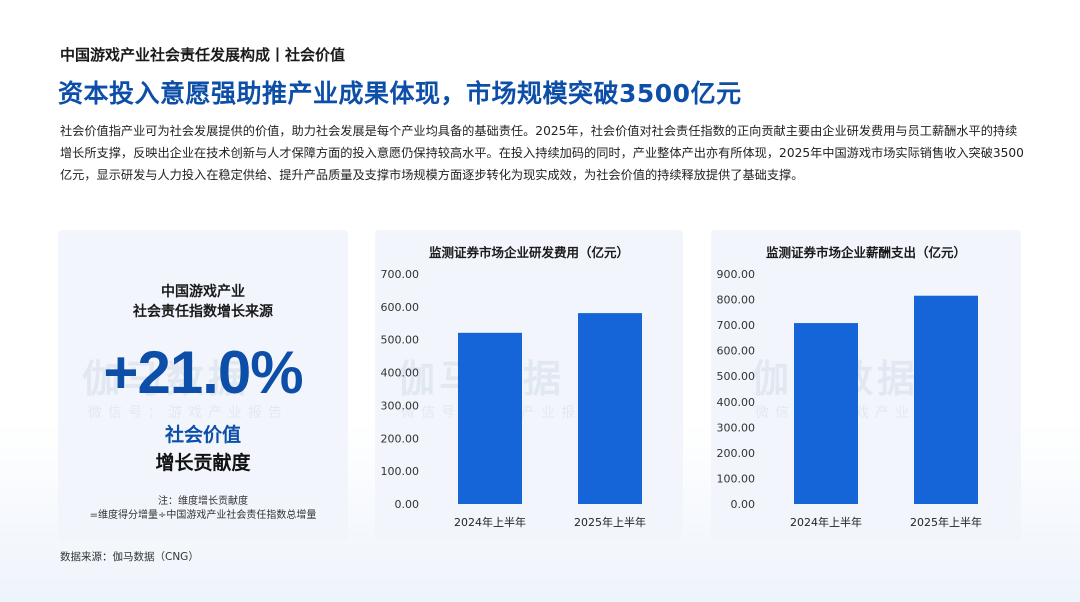  What do you see at coordinates (400, 93) in the screenshot?
I see `page-headline: 资本投入意愿强助推产业成果体现，市场规模突破3500亿元` at bounding box center [400, 93].